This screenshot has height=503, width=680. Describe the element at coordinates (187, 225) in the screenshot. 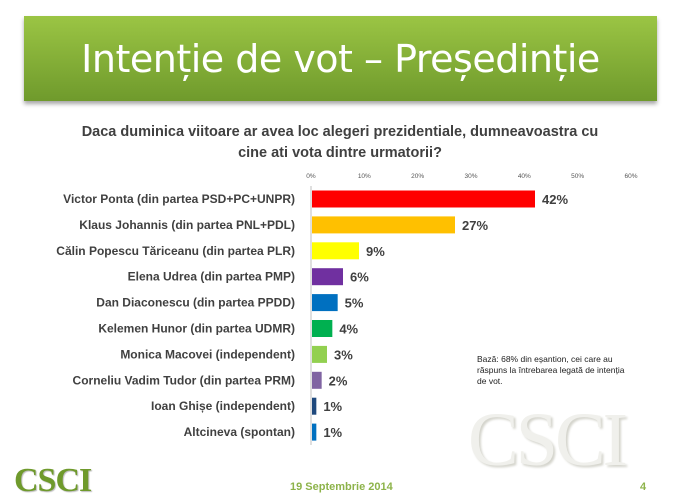

I see `category-label: Klaus Johannis (din partea PNL+PDL)` at that location.